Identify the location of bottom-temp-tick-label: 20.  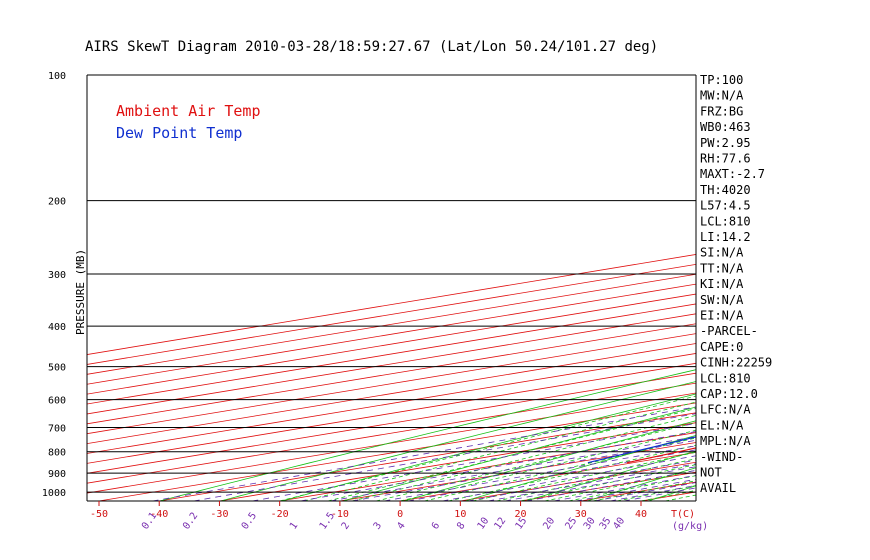
(521, 514).